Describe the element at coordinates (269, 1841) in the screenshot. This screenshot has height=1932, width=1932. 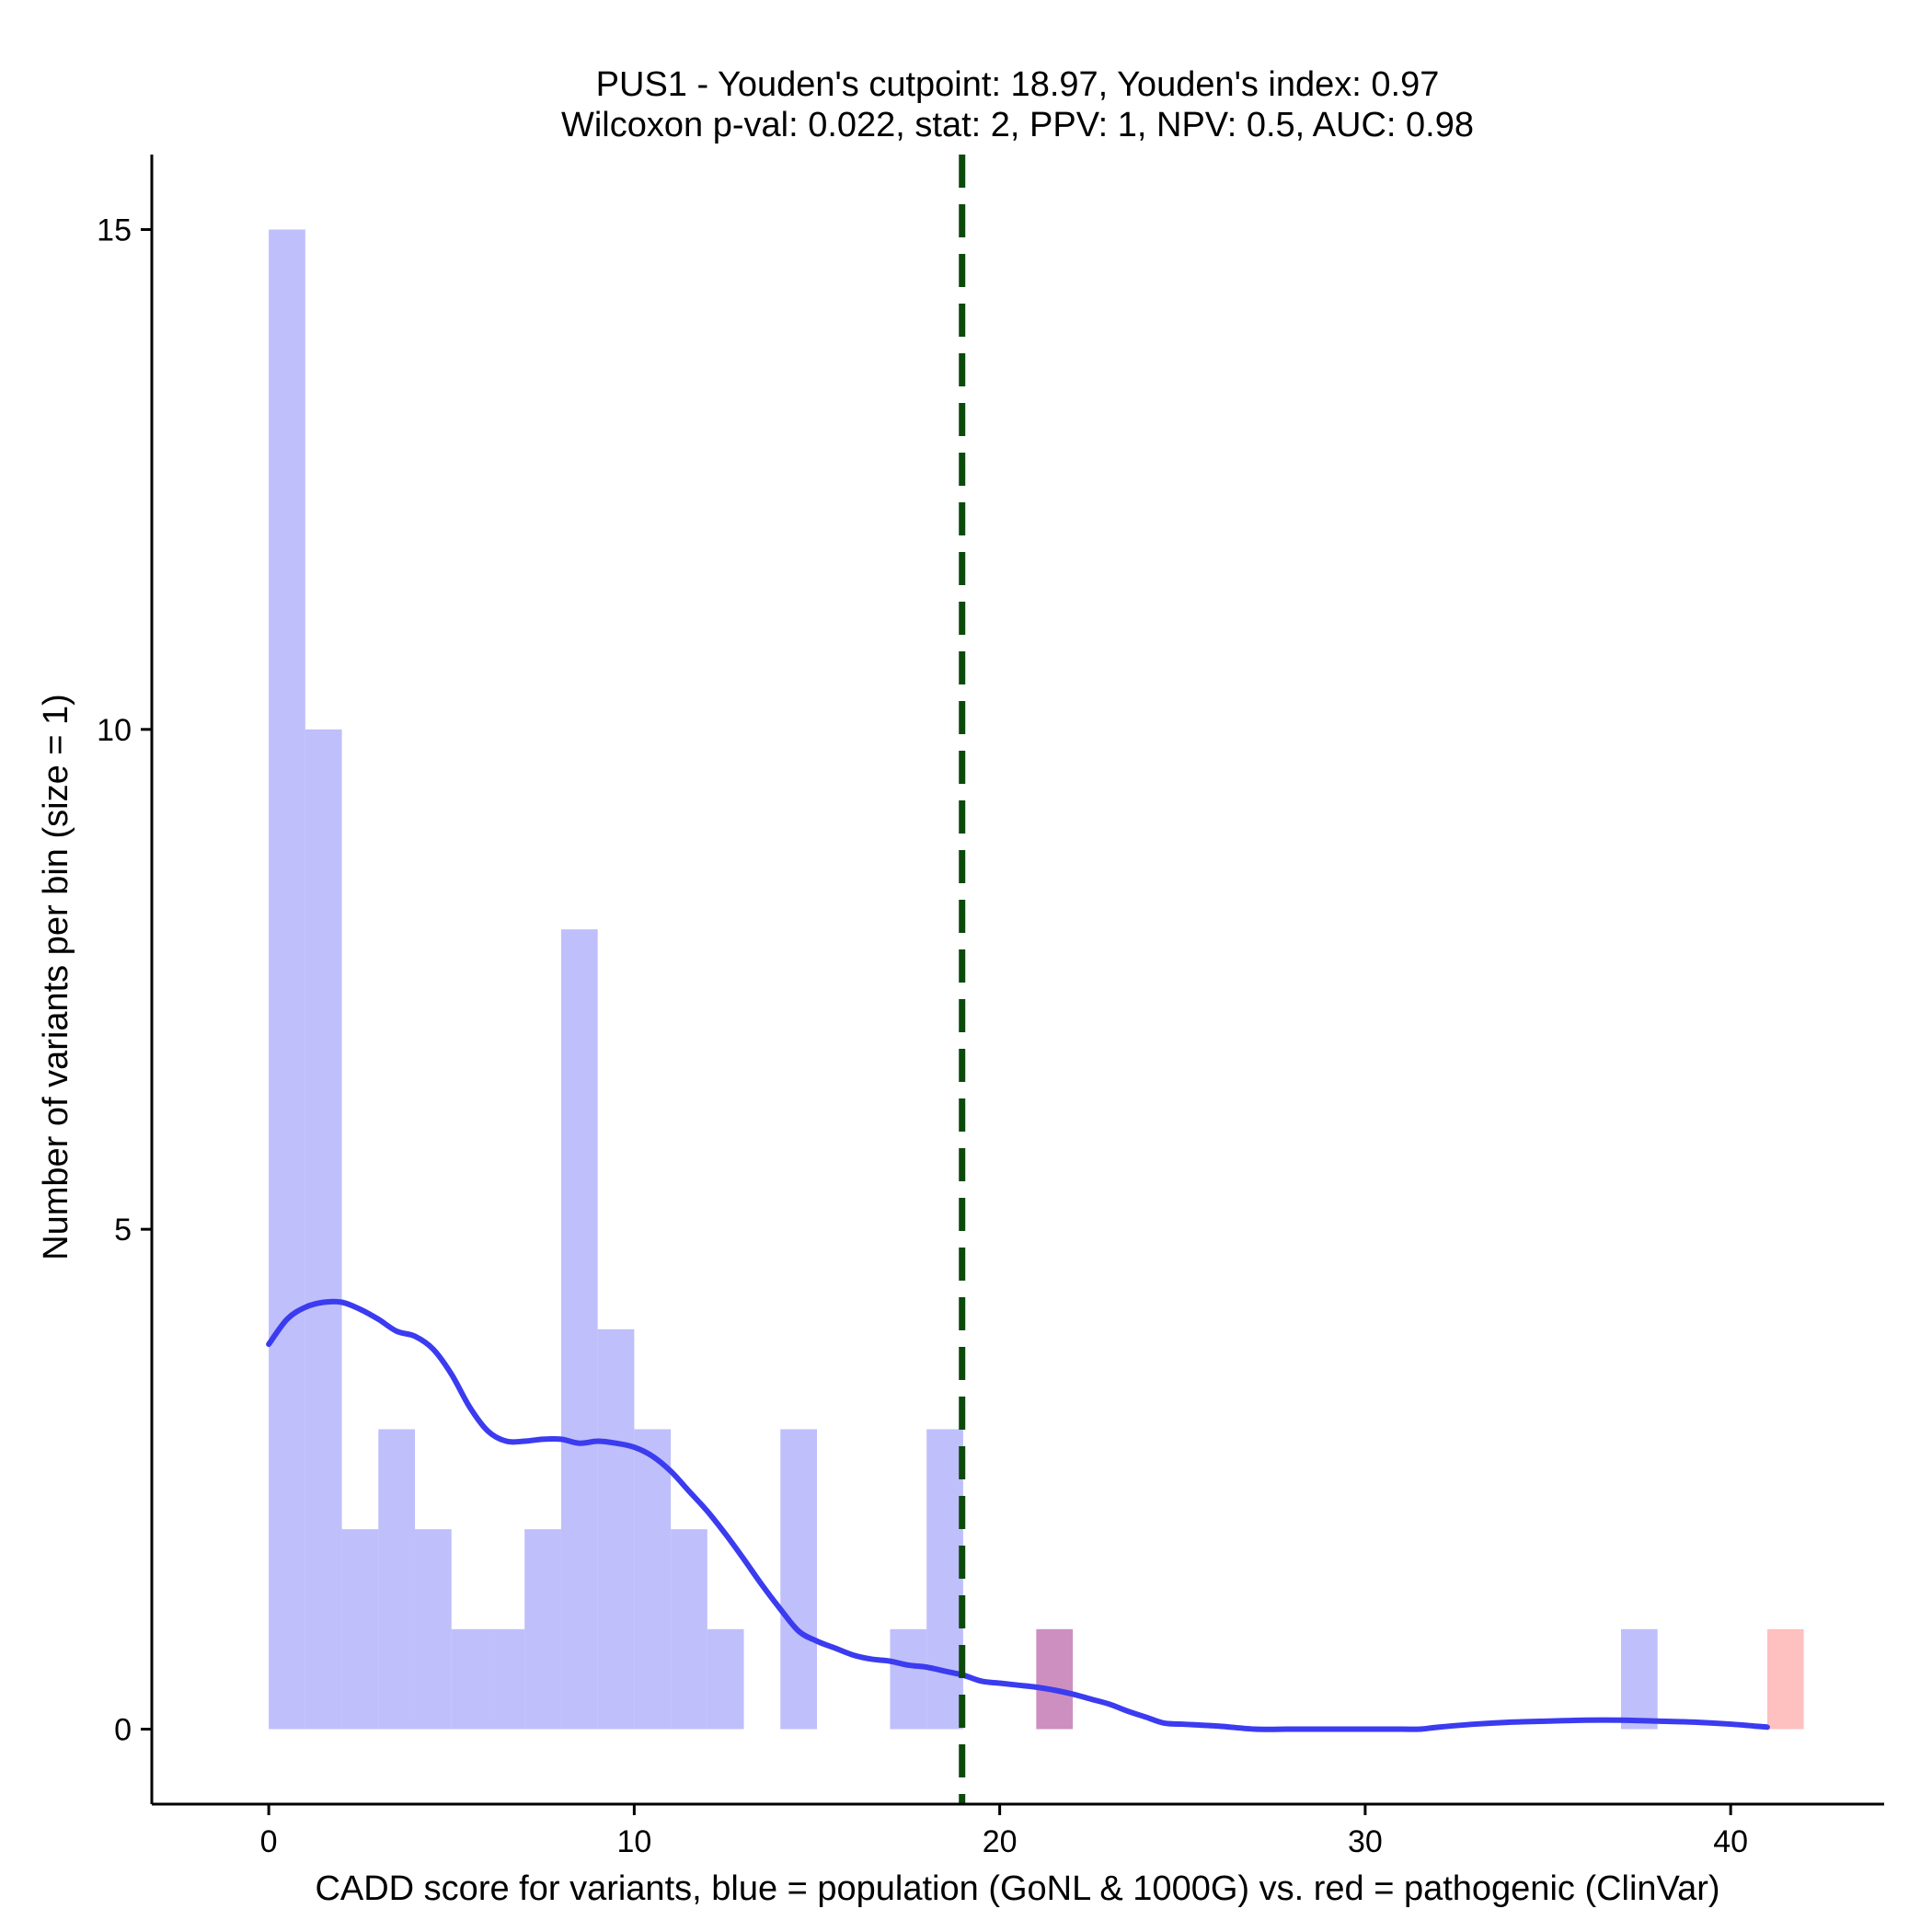
I see `x-tick-label: 0` at that location.